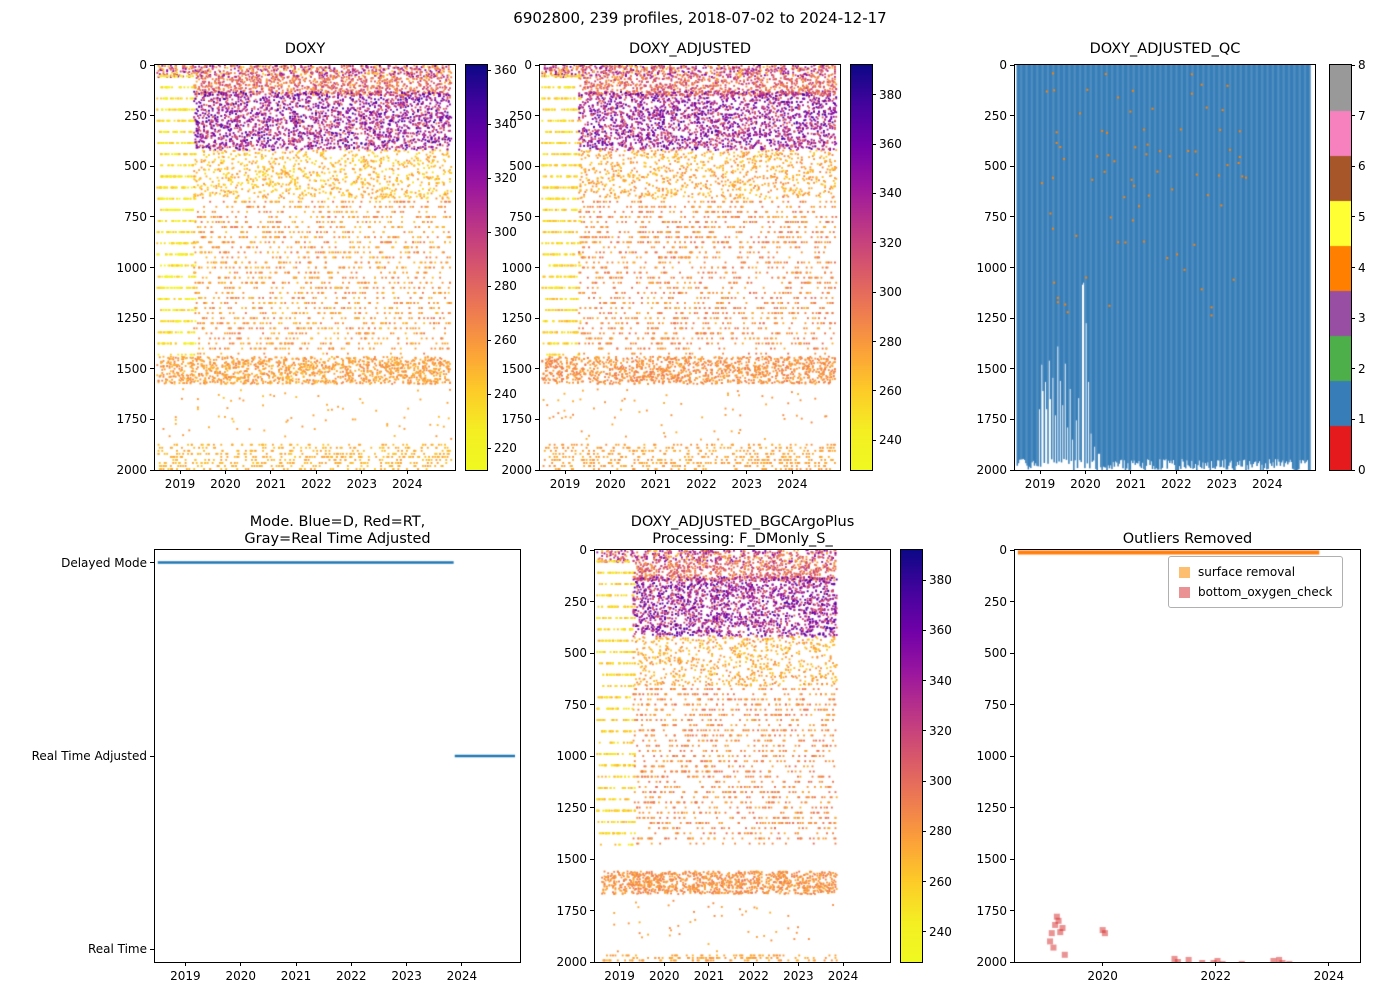 Image resolution: width=1400 pixels, height=1000 pixels. Describe the element at coordinates (1165, 267) in the screenshot. I see `doxy-adjusted-qc-axes` at that location.